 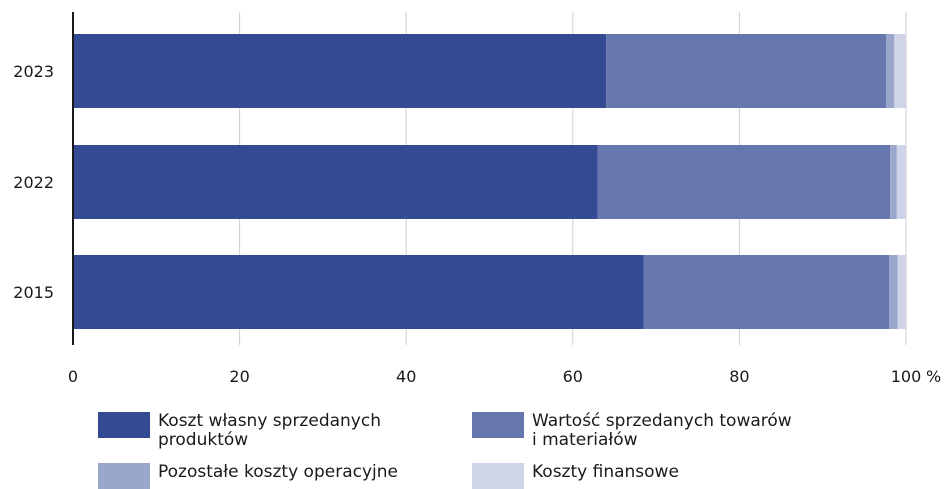 I want to click on y-tick-label: 2015, so click(x=33, y=292).